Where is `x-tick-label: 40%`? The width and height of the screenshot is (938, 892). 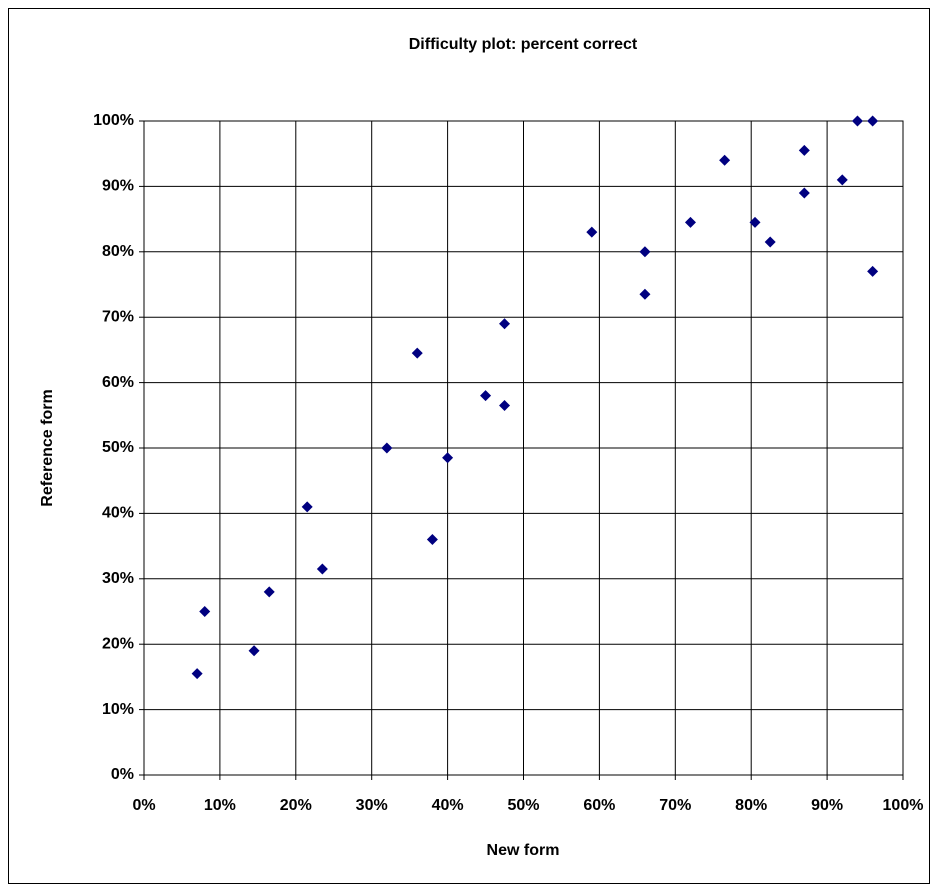 x-tick-label: 40% is located at coordinates (448, 805).